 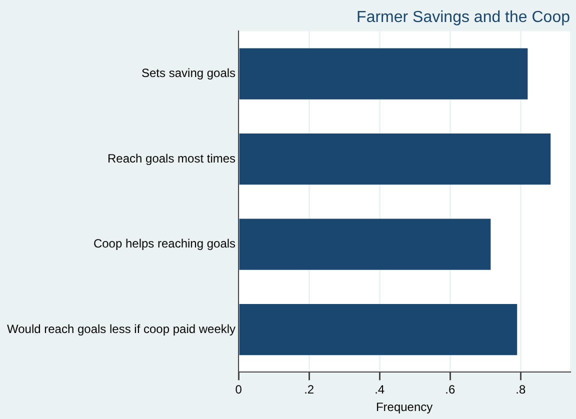 What do you see at coordinates (121, 329) in the screenshot?
I see `y-tick-label: Would reach goals less if coop paid weekly` at bounding box center [121, 329].